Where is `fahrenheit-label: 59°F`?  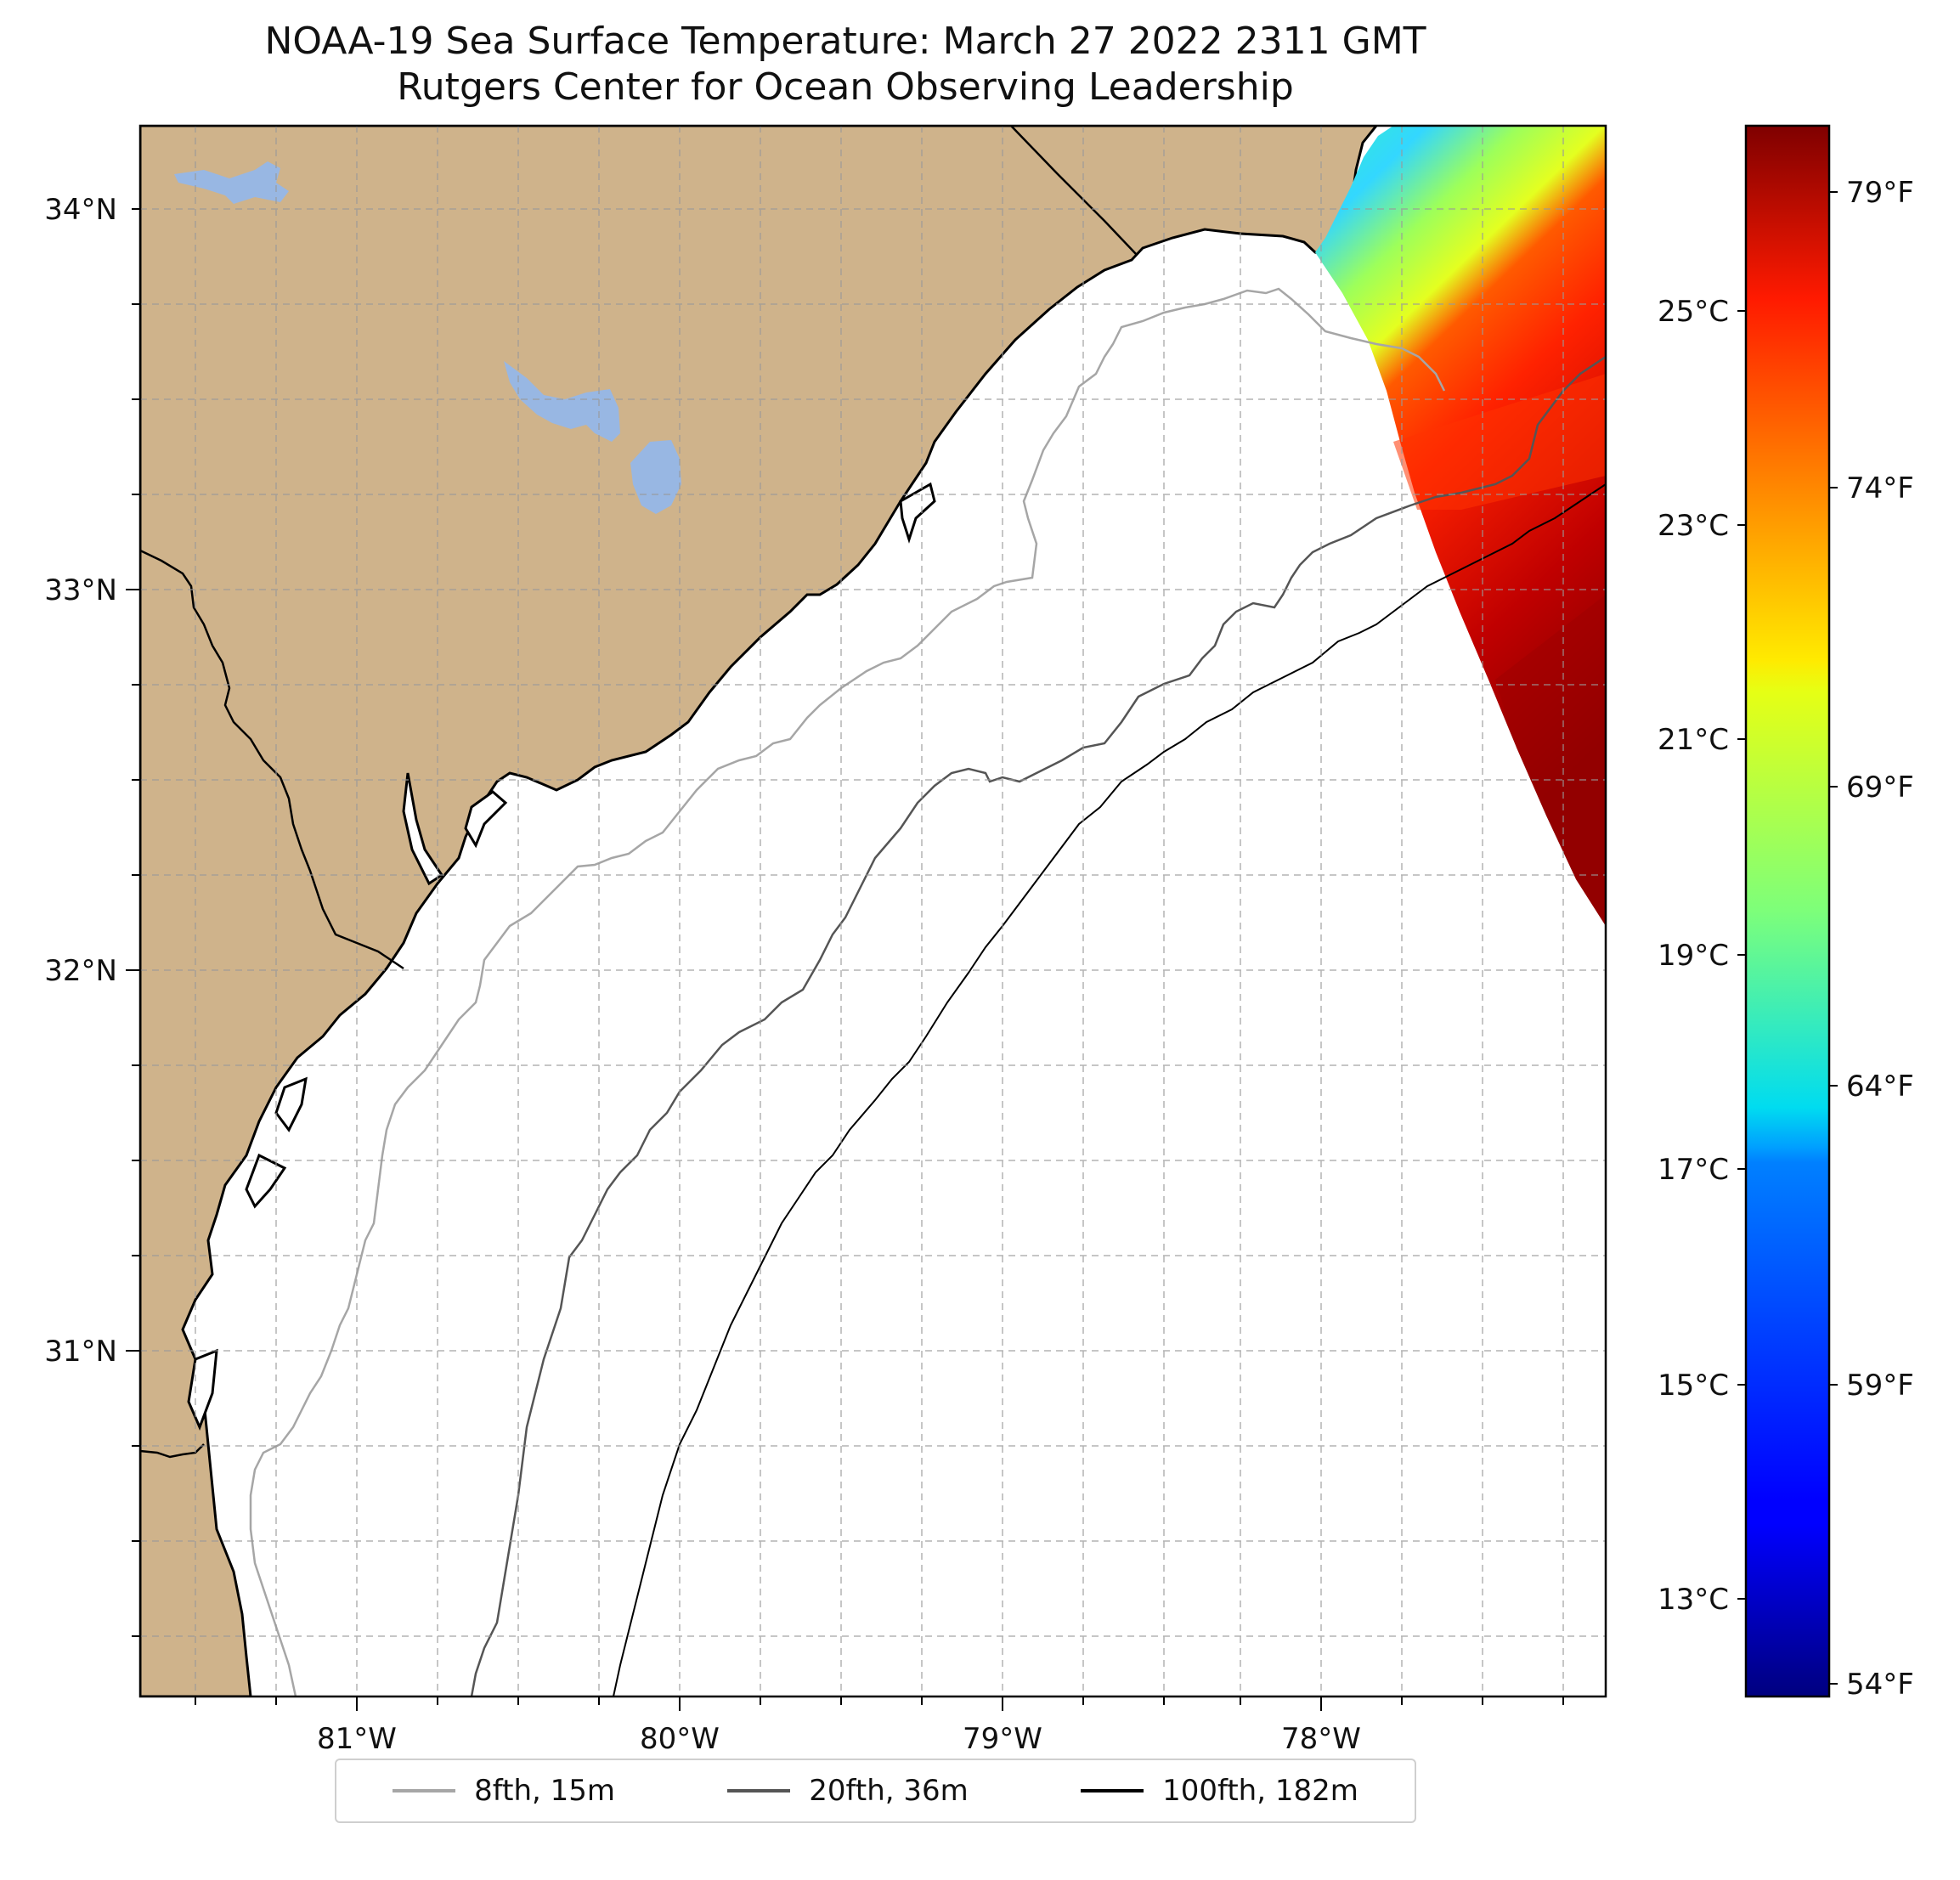
fahrenheit-label: 59°F is located at coordinates (1880, 1386).